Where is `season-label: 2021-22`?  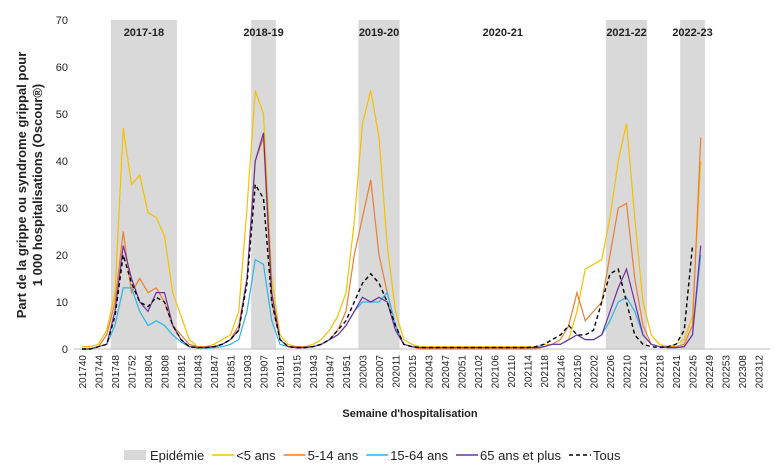 season-label: 2021-22 is located at coordinates (626, 33).